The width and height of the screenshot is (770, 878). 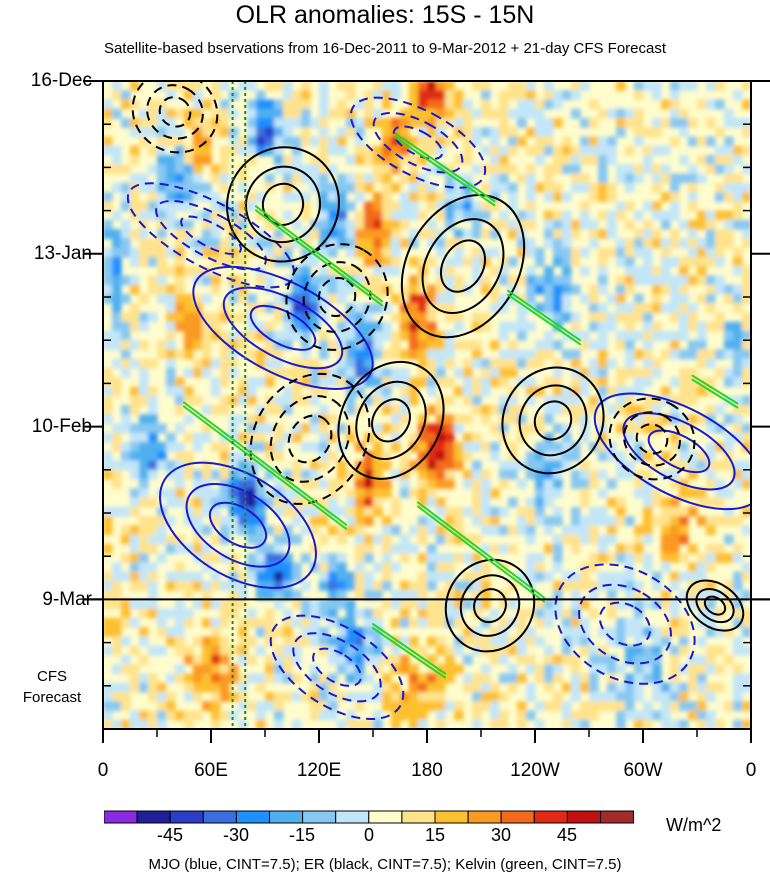 What do you see at coordinates (310, 438) in the screenshot?
I see `er-contour` at bounding box center [310, 438].